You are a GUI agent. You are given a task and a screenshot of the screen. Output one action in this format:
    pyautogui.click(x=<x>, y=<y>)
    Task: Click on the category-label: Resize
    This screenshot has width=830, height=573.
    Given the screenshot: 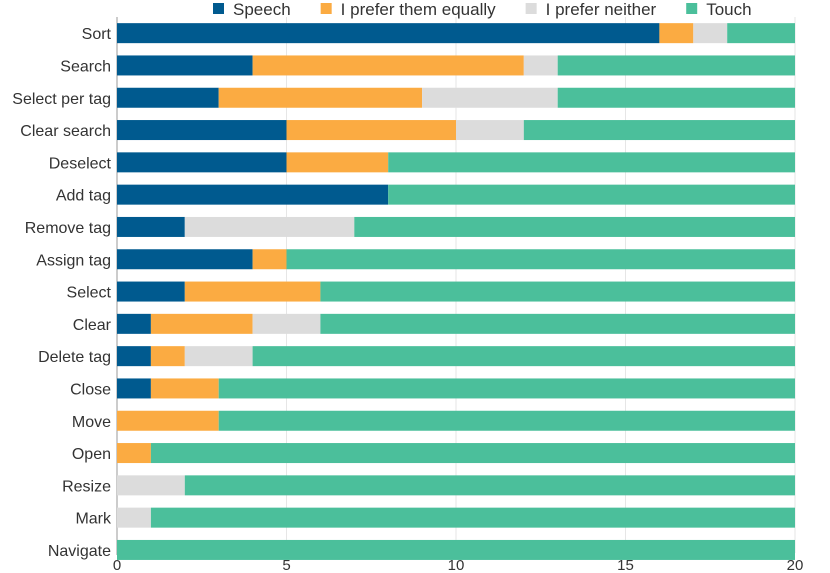 What is the action you would take?
    pyautogui.click(x=86, y=486)
    